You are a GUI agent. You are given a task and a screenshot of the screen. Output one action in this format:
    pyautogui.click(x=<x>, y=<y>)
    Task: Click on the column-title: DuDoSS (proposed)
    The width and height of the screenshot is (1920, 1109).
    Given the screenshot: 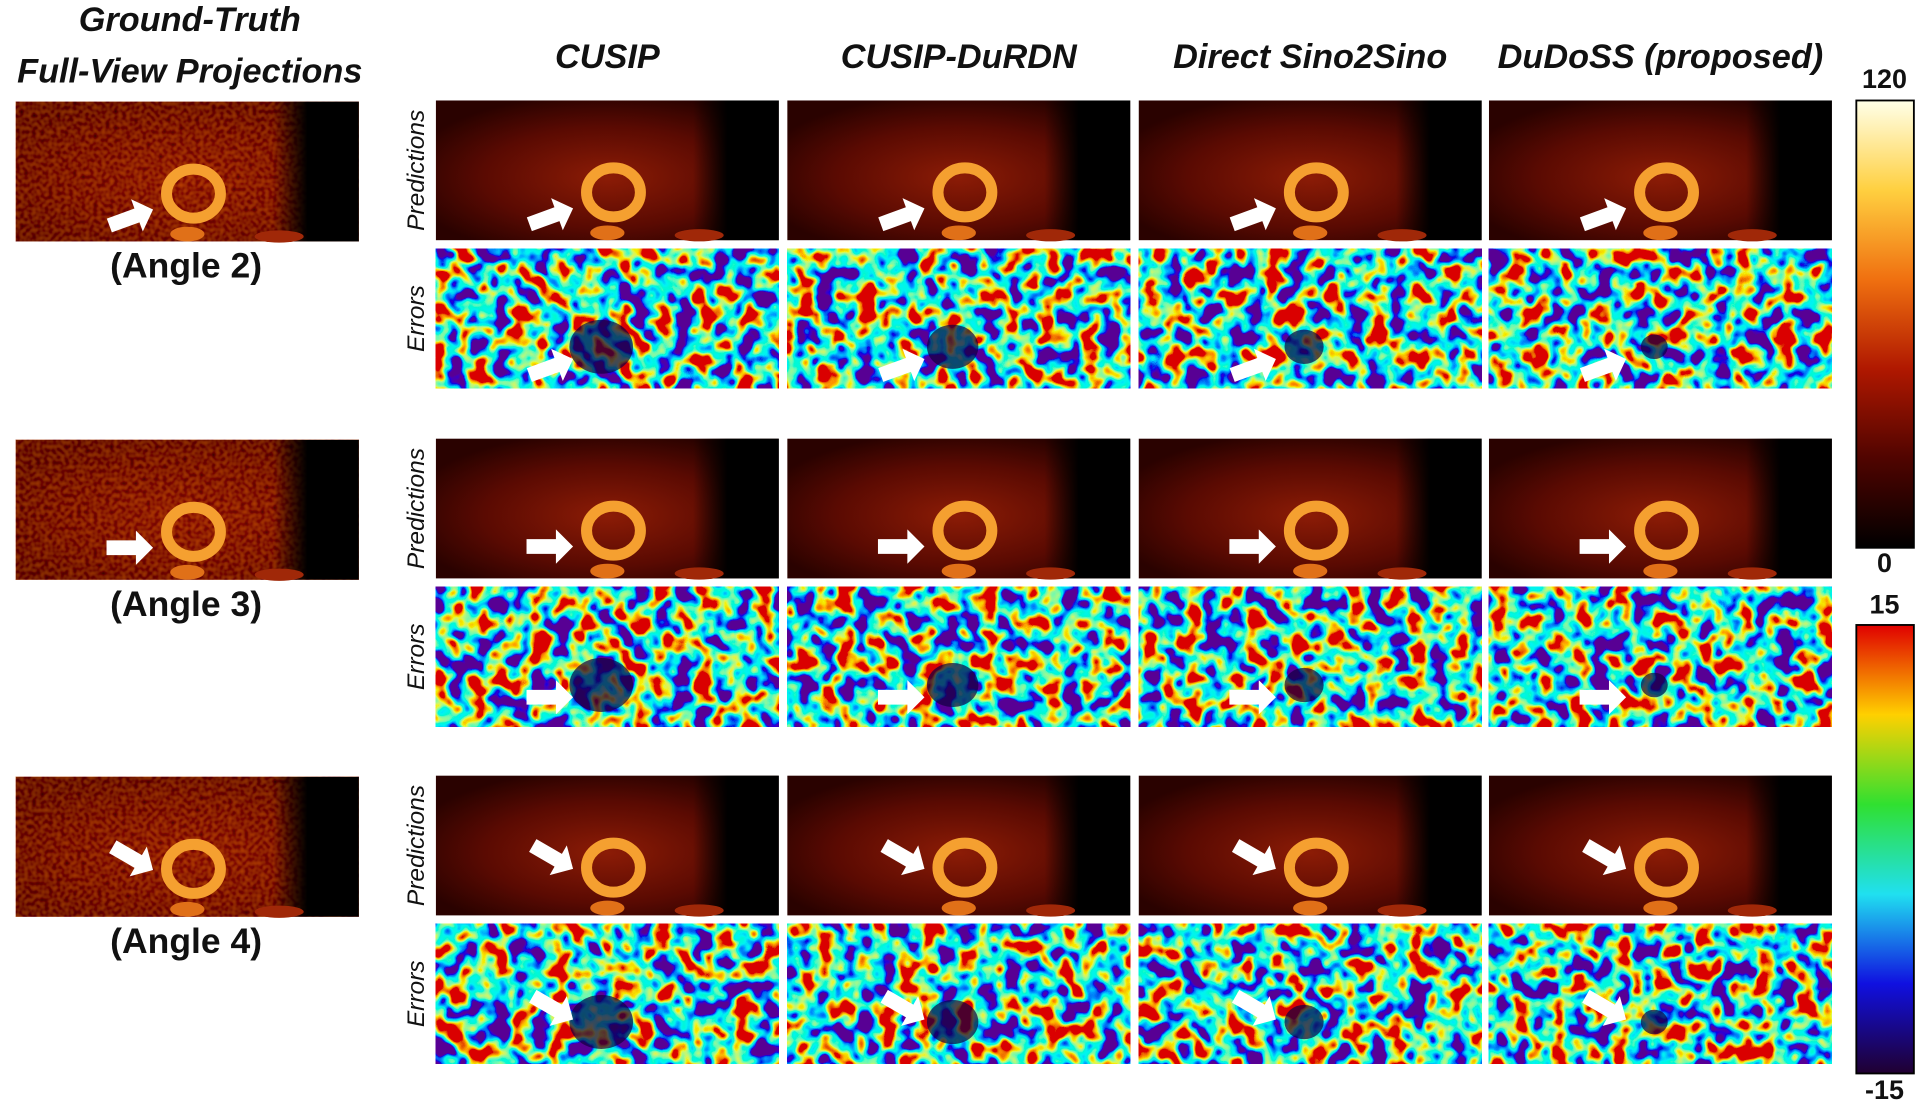 What is the action you would take?
    pyautogui.click(x=1661, y=57)
    